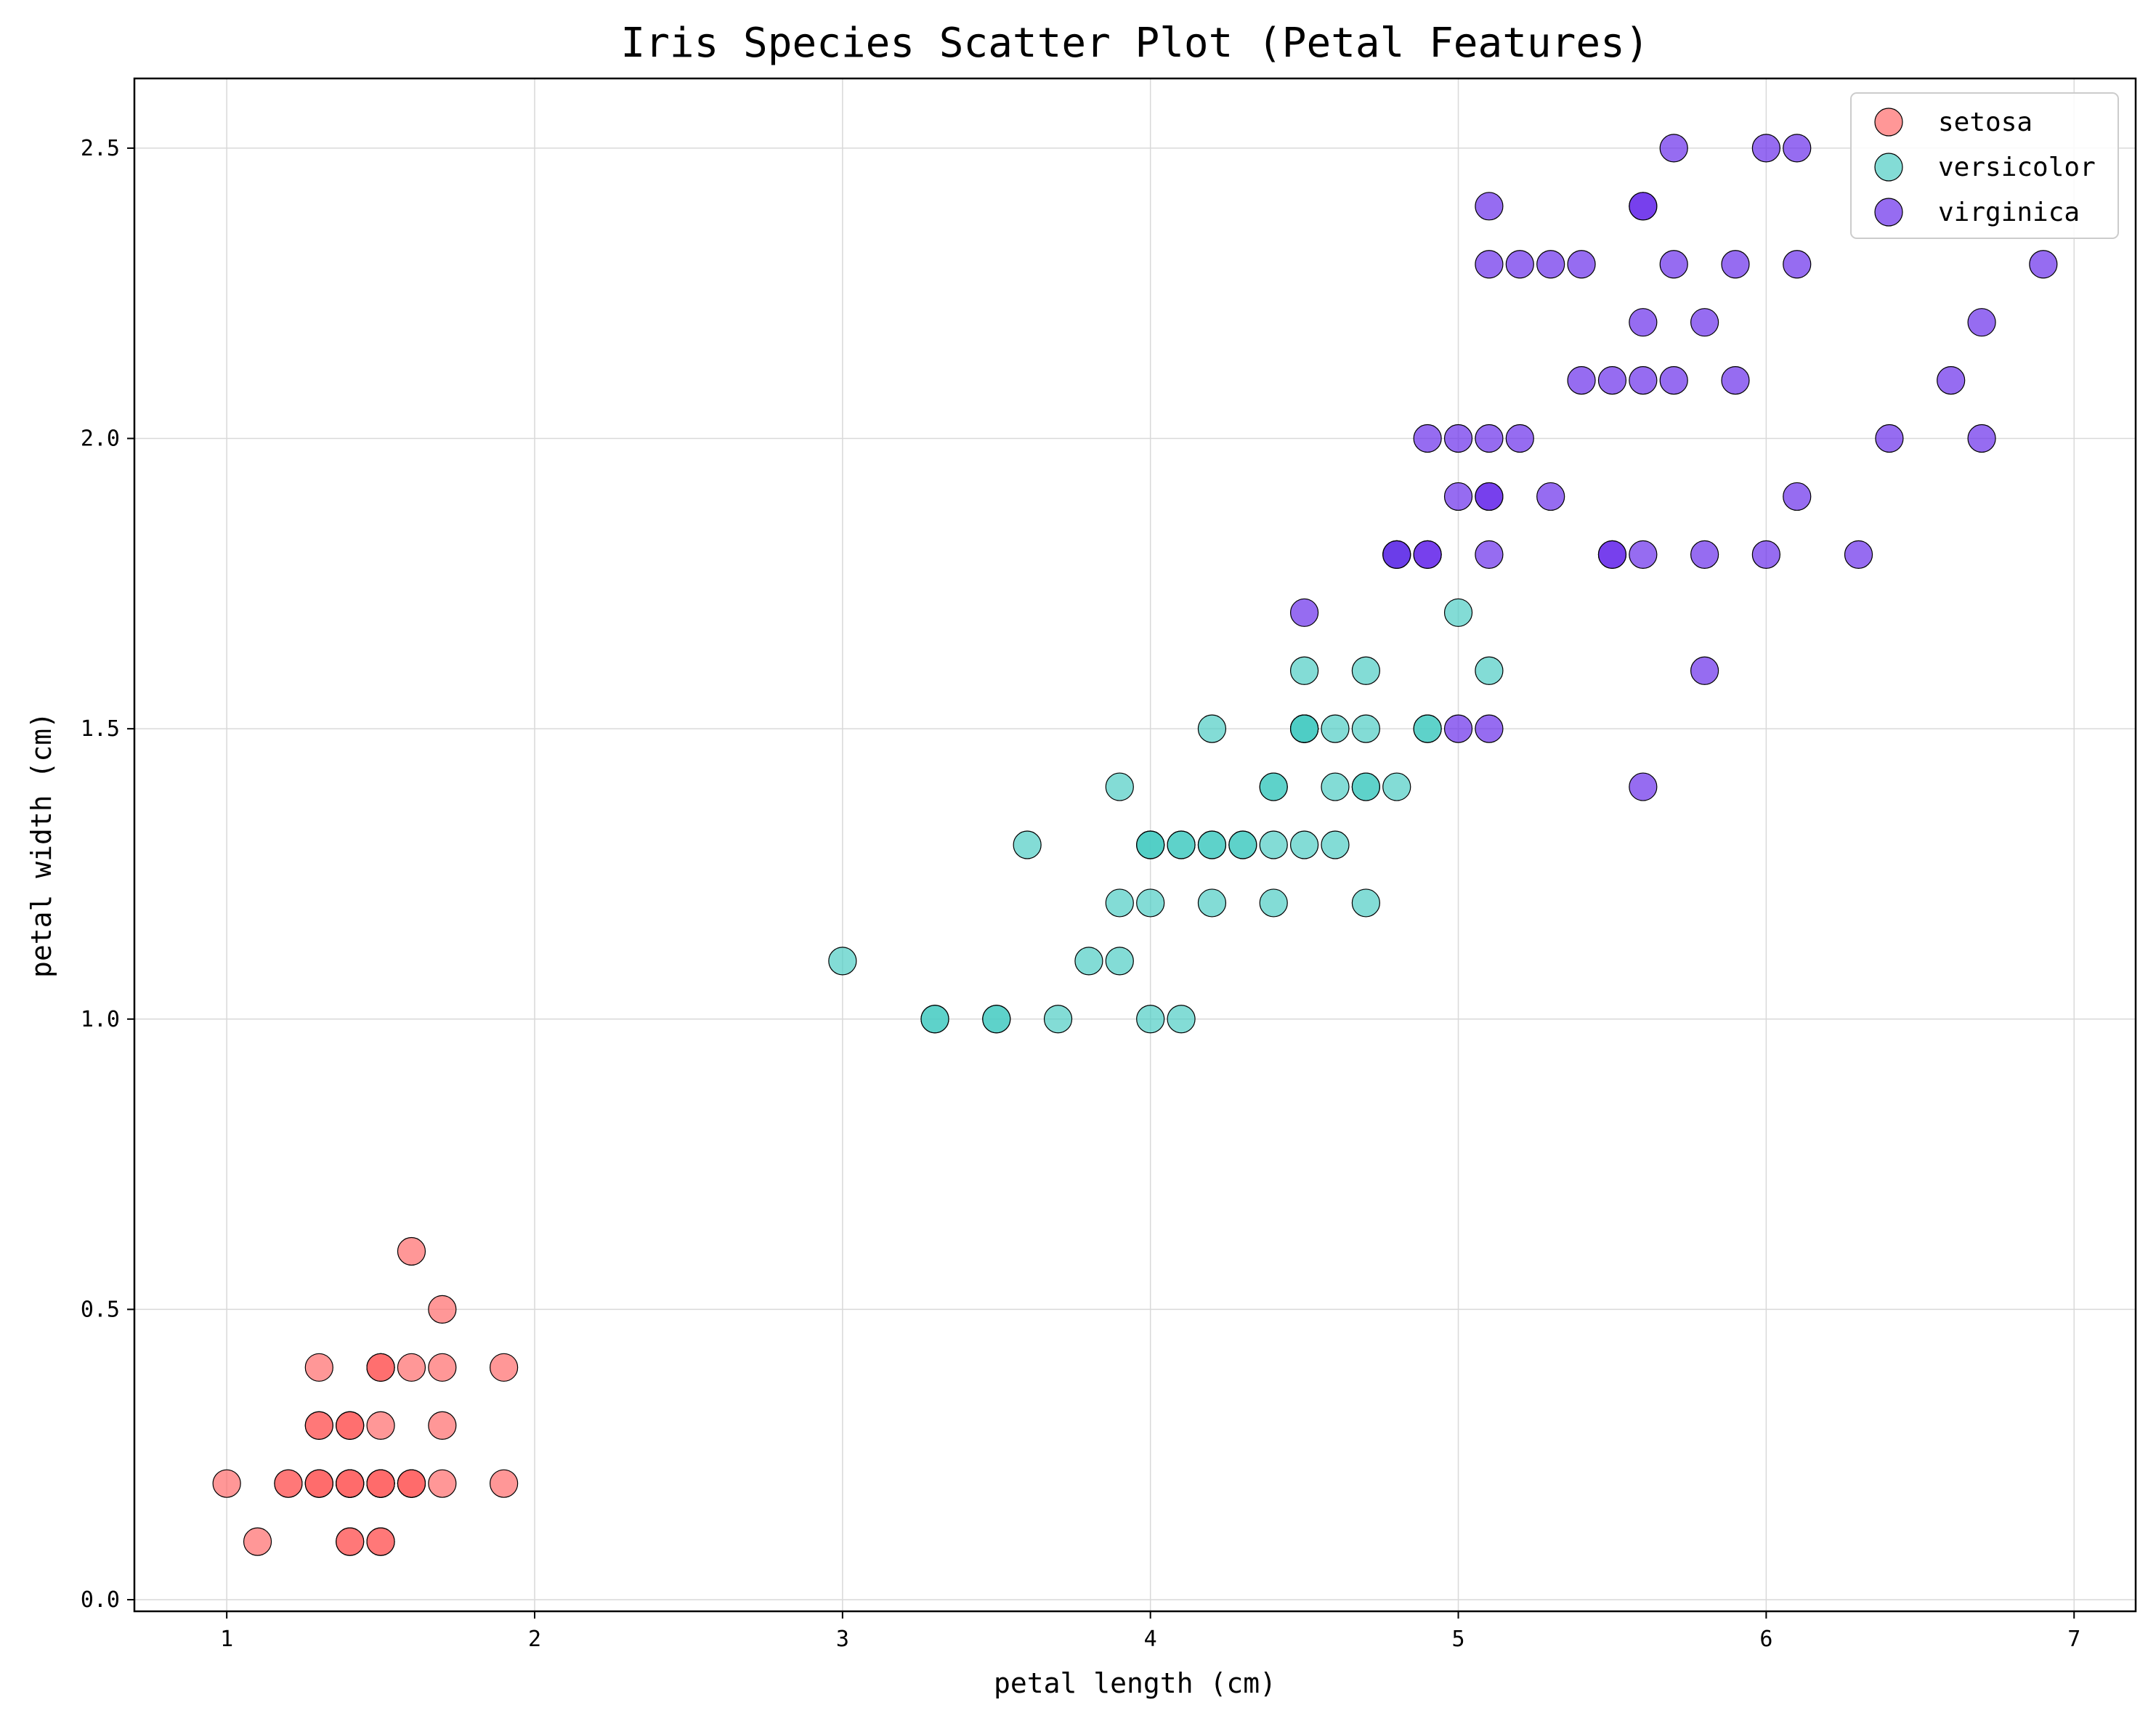  Describe the element at coordinates (100, 1310) in the screenshot. I see `y-tick-label: 0.5` at that location.